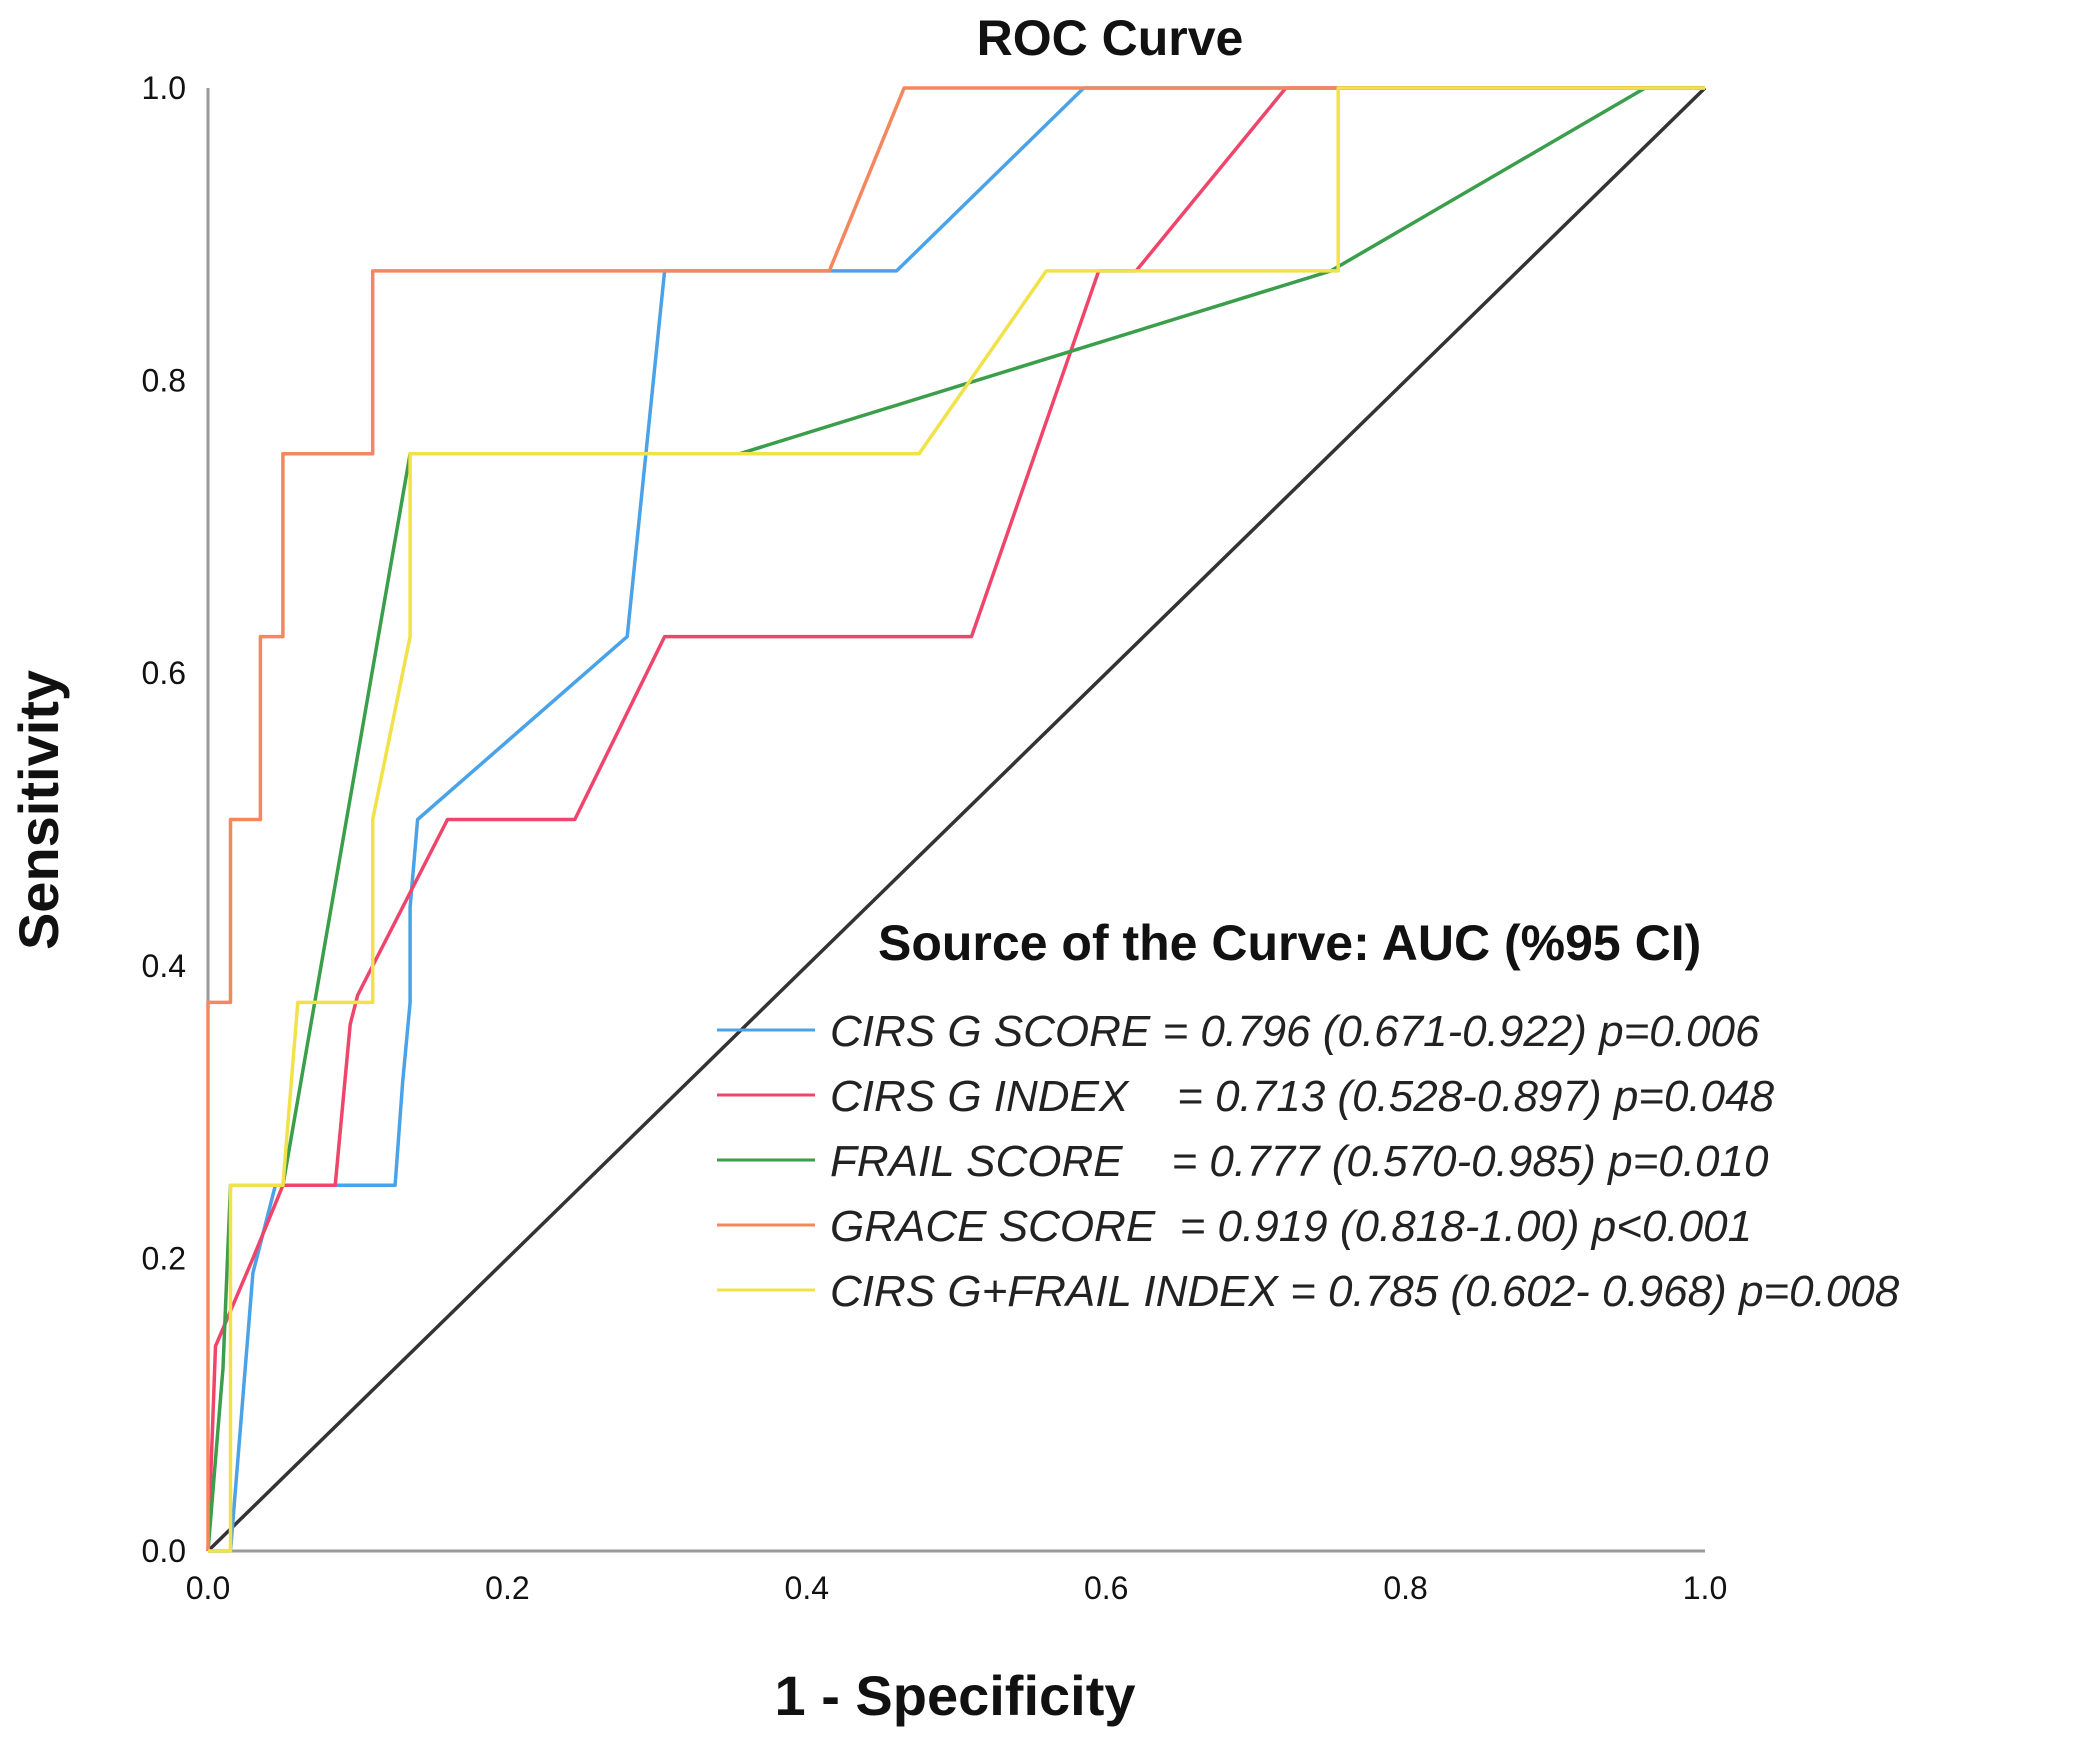 The height and width of the screenshot is (1750, 2095). What do you see at coordinates (164, 381) in the screenshot?
I see `y-tick-label: 0.8` at bounding box center [164, 381].